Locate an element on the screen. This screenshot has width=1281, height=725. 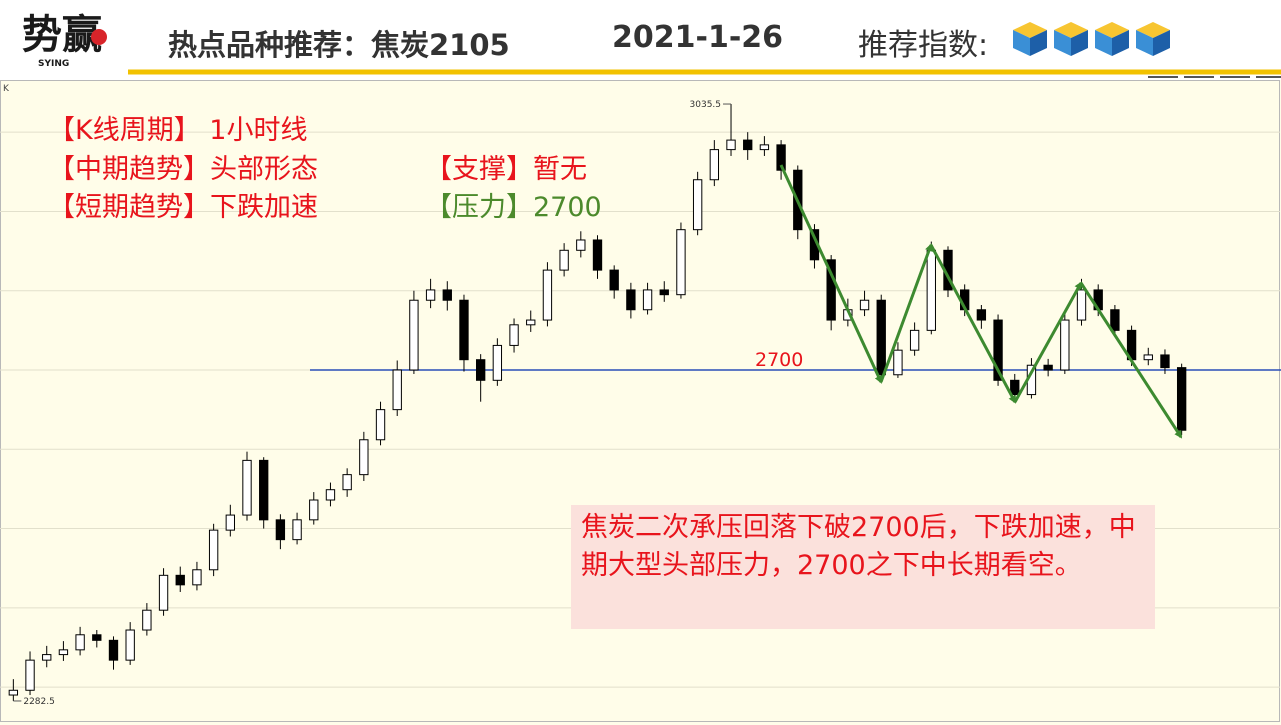
level-label: 2700 is located at coordinates (779, 360).